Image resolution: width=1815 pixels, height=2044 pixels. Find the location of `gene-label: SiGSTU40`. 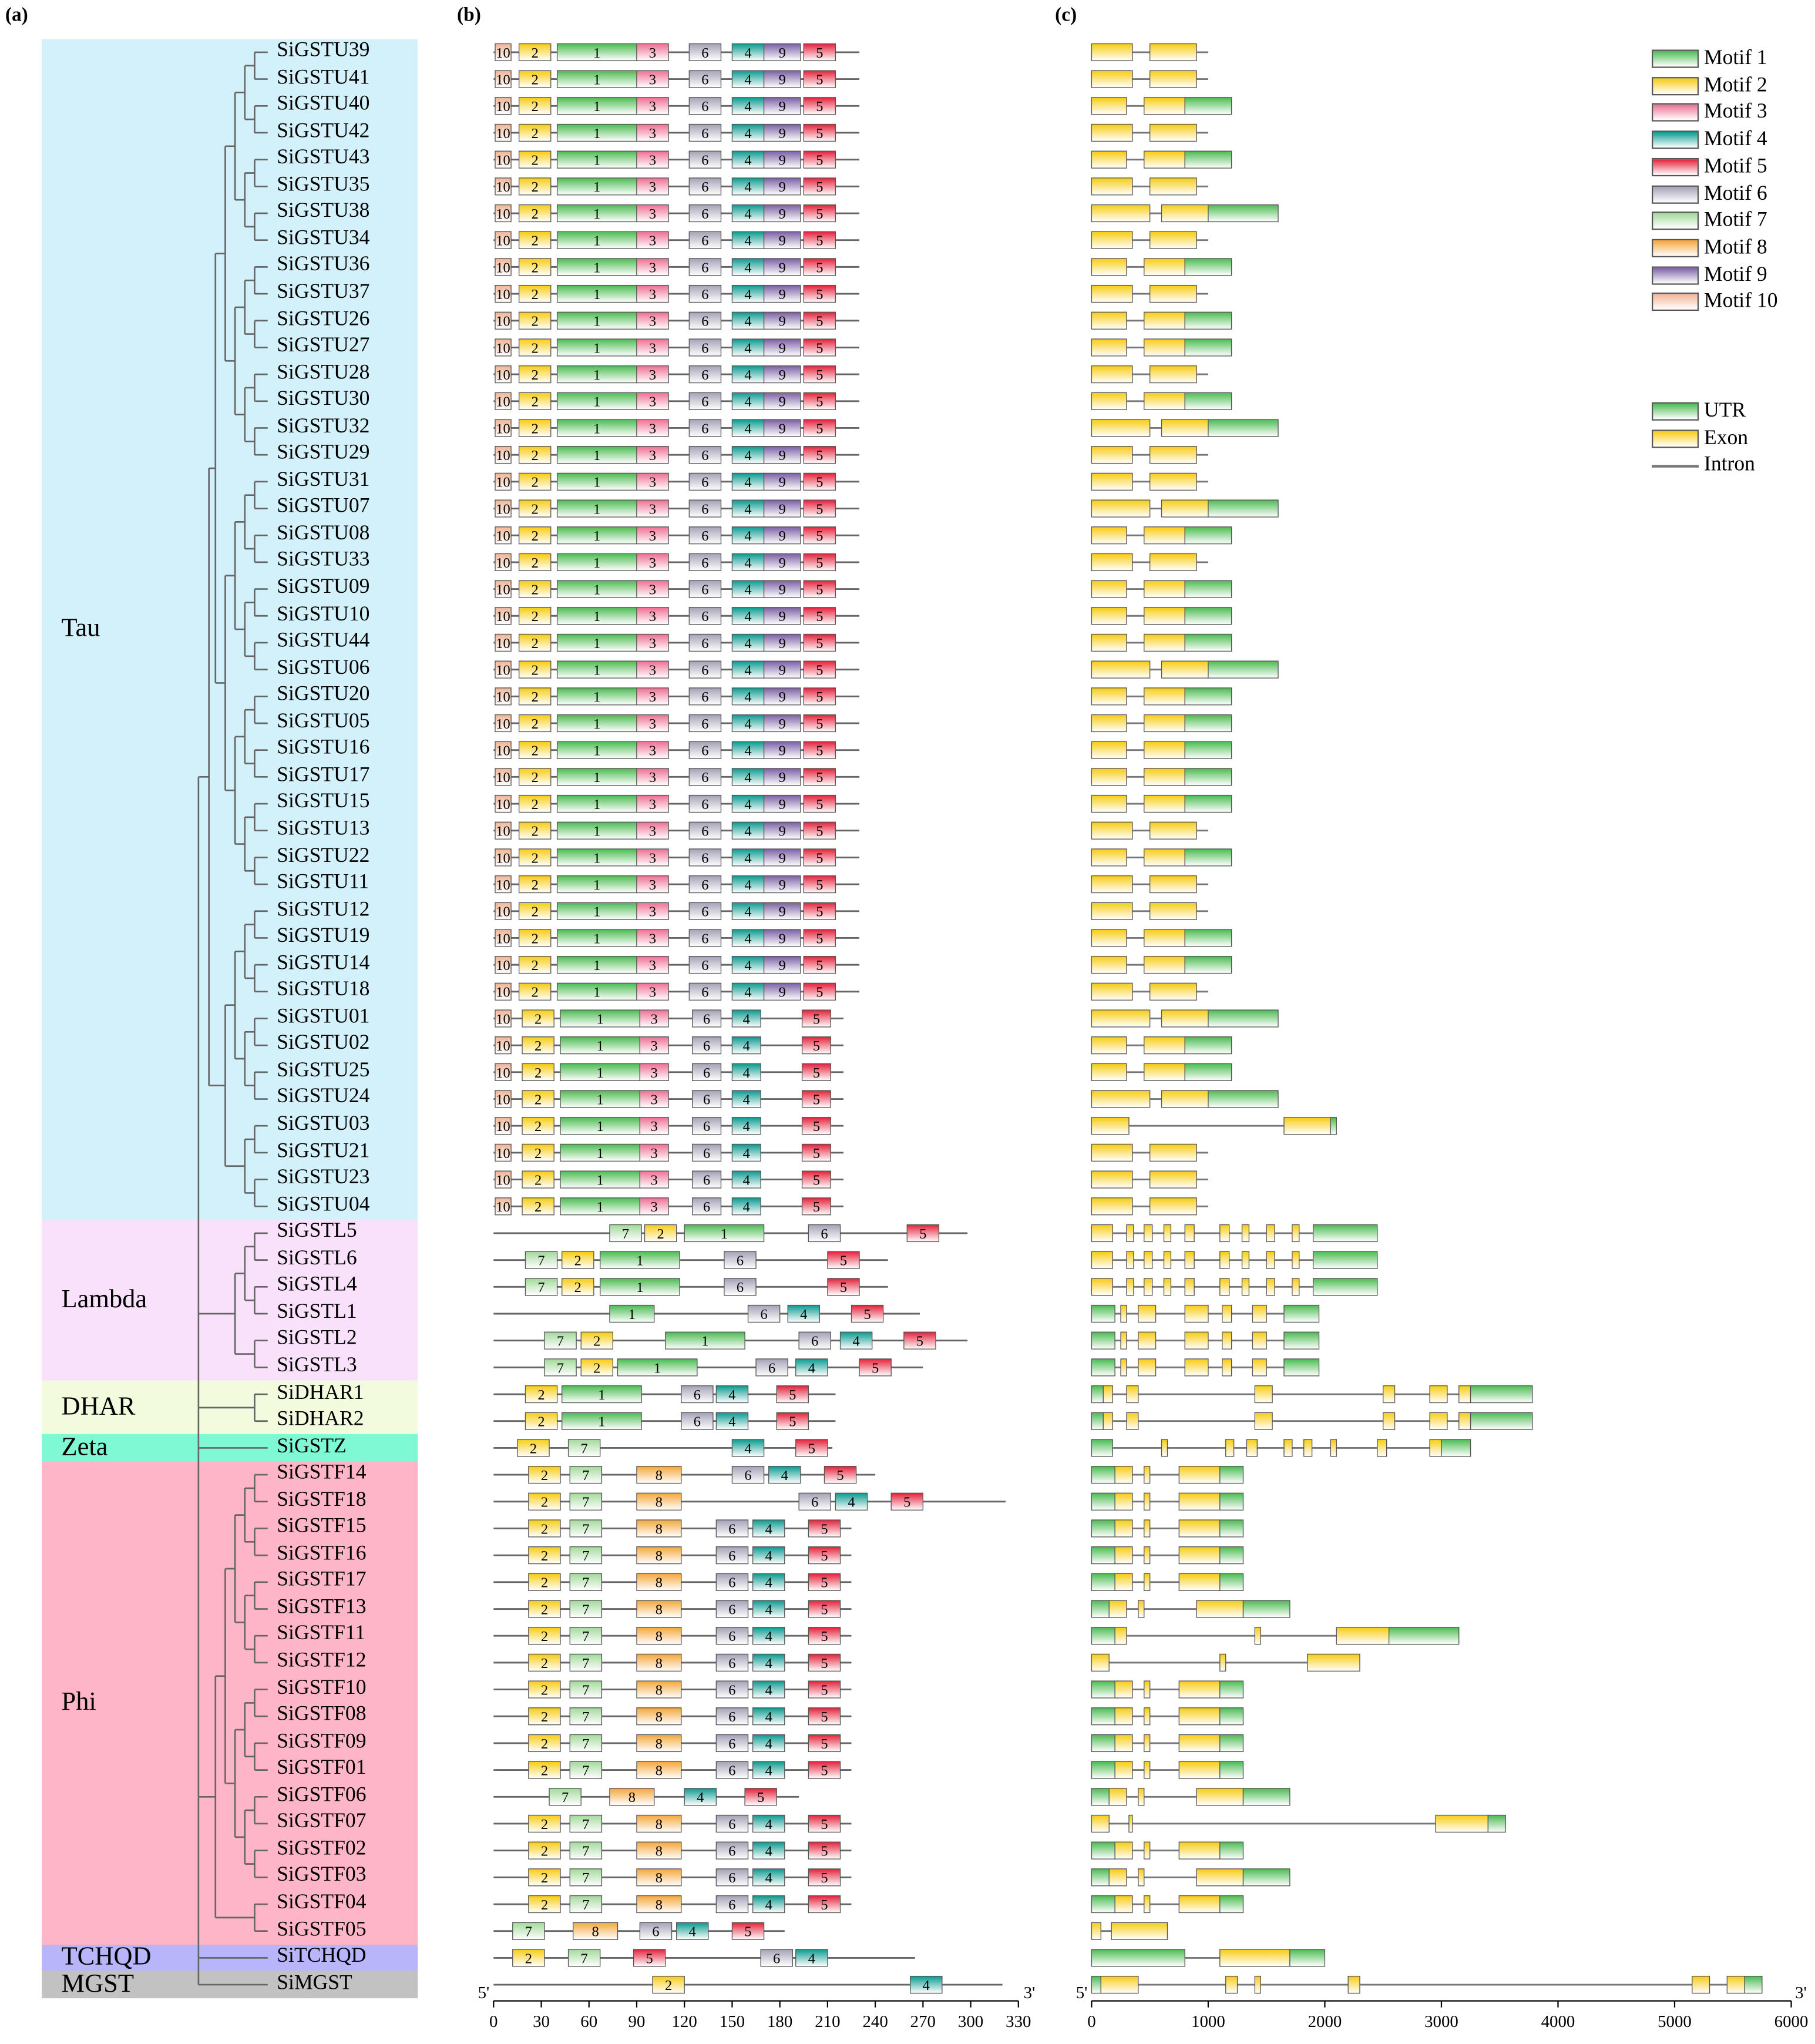

gene-label: SiGSTU40 is located at coordinates (323, 104).